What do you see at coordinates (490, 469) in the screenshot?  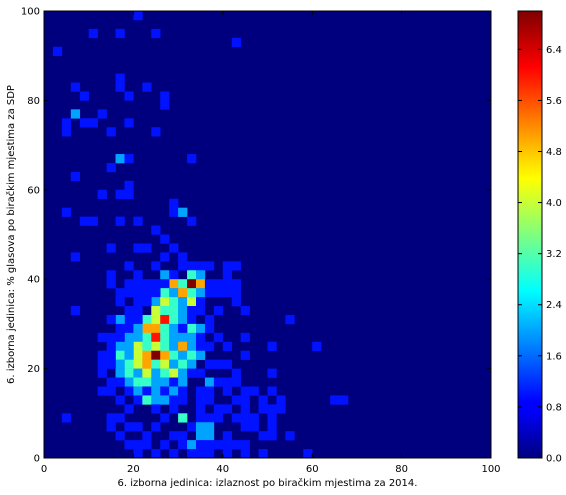 I see `x-tick-label: 100` at bounding box center [490, 469].